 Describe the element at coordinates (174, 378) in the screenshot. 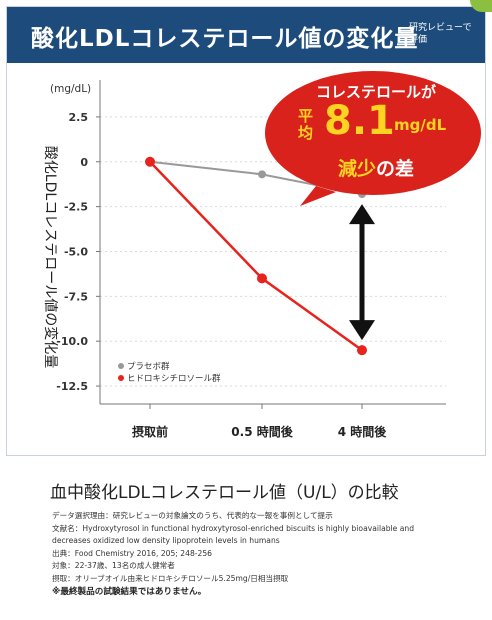

I see `legend-label: ヒドロキシチロソール群` at that location.